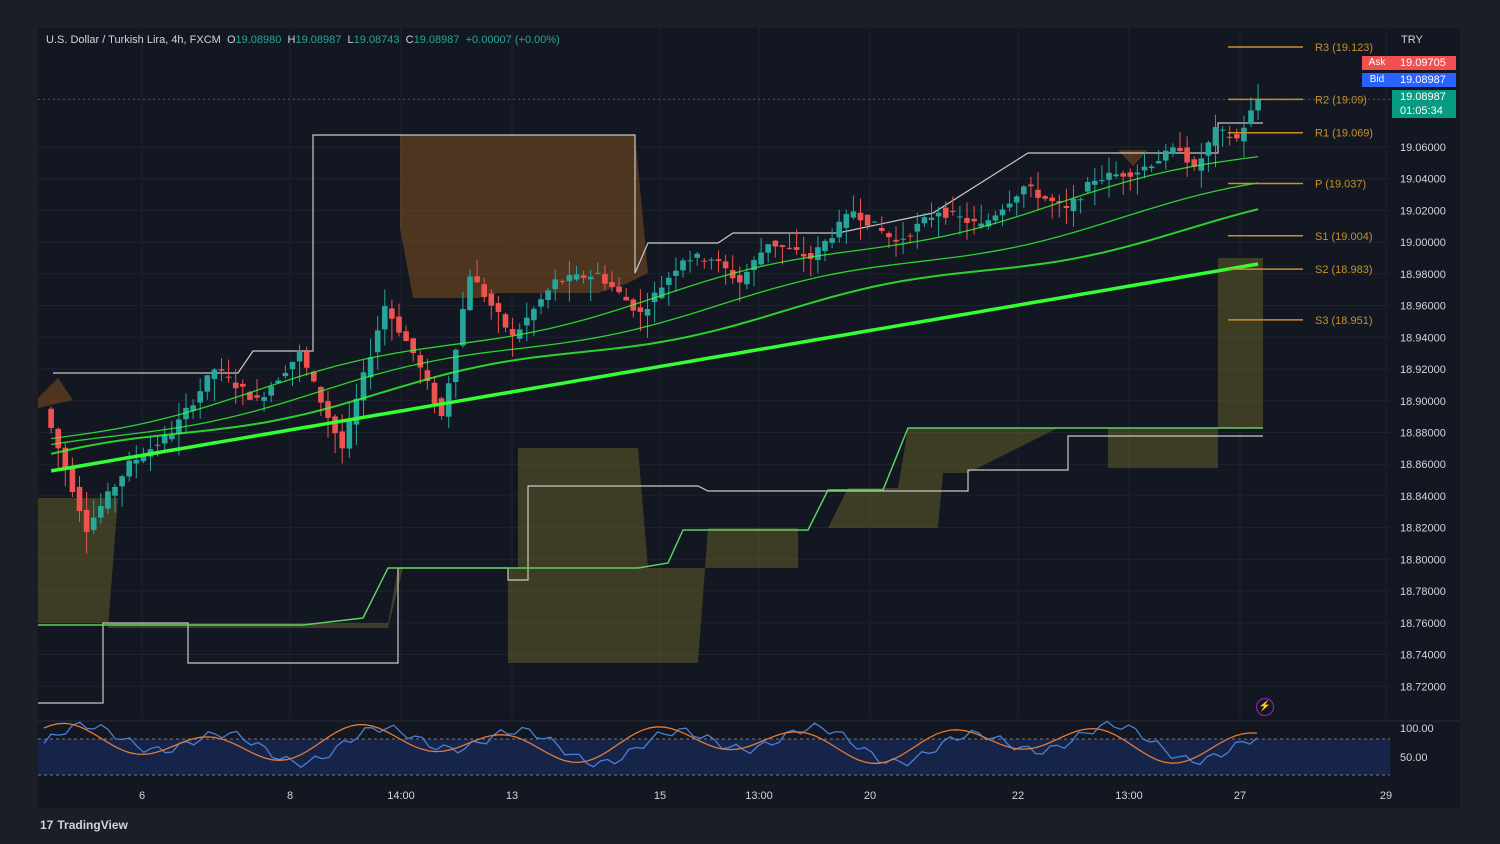  Describe the element at coordinates (1424, 63) in the screenshot. I see `ask-price: 19.09705` at that location.